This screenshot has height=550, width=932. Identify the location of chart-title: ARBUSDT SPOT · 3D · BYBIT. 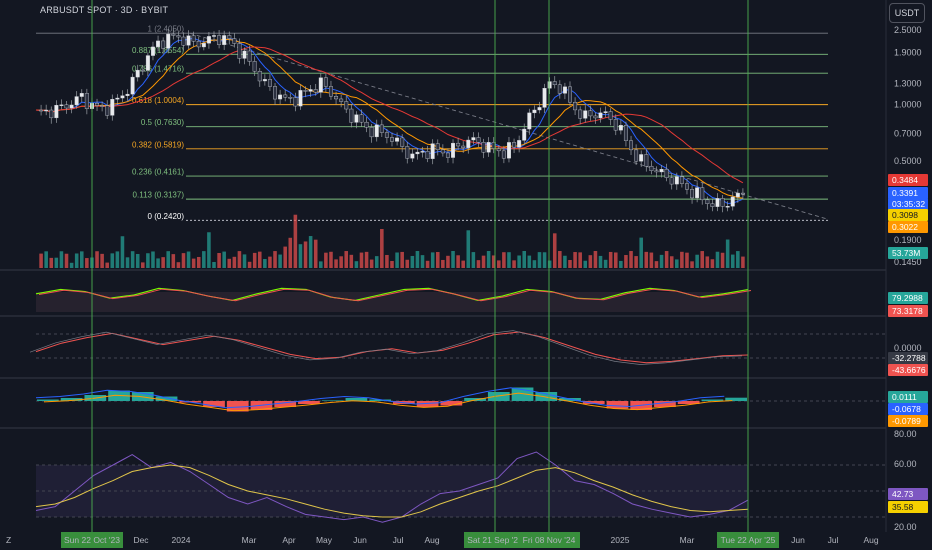
(104, 10).